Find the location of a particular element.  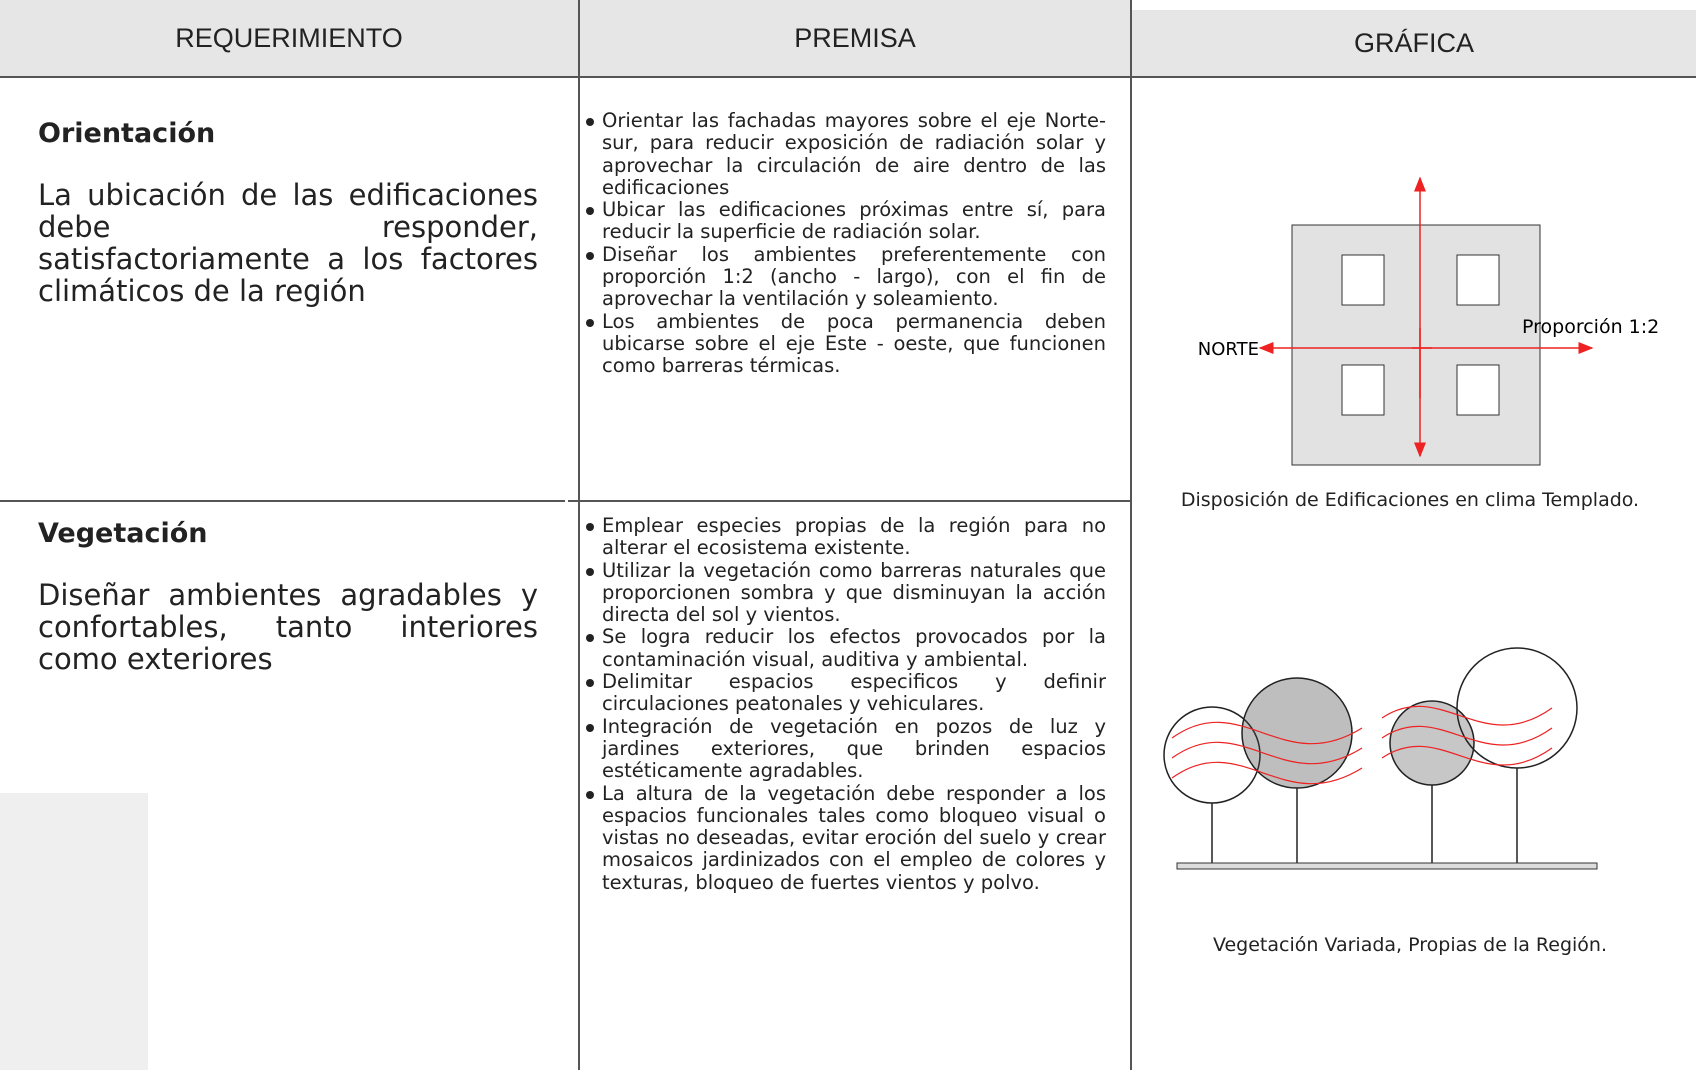

requirement-title: Vegetación is located at coordinates (123, 533).